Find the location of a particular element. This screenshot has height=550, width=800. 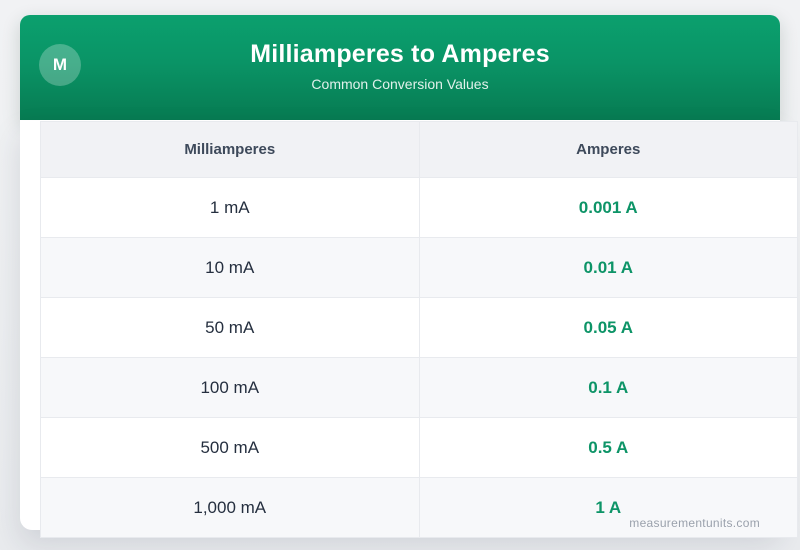

table-row: 1 mA 0.001 A is located at coordinates (419, 207).